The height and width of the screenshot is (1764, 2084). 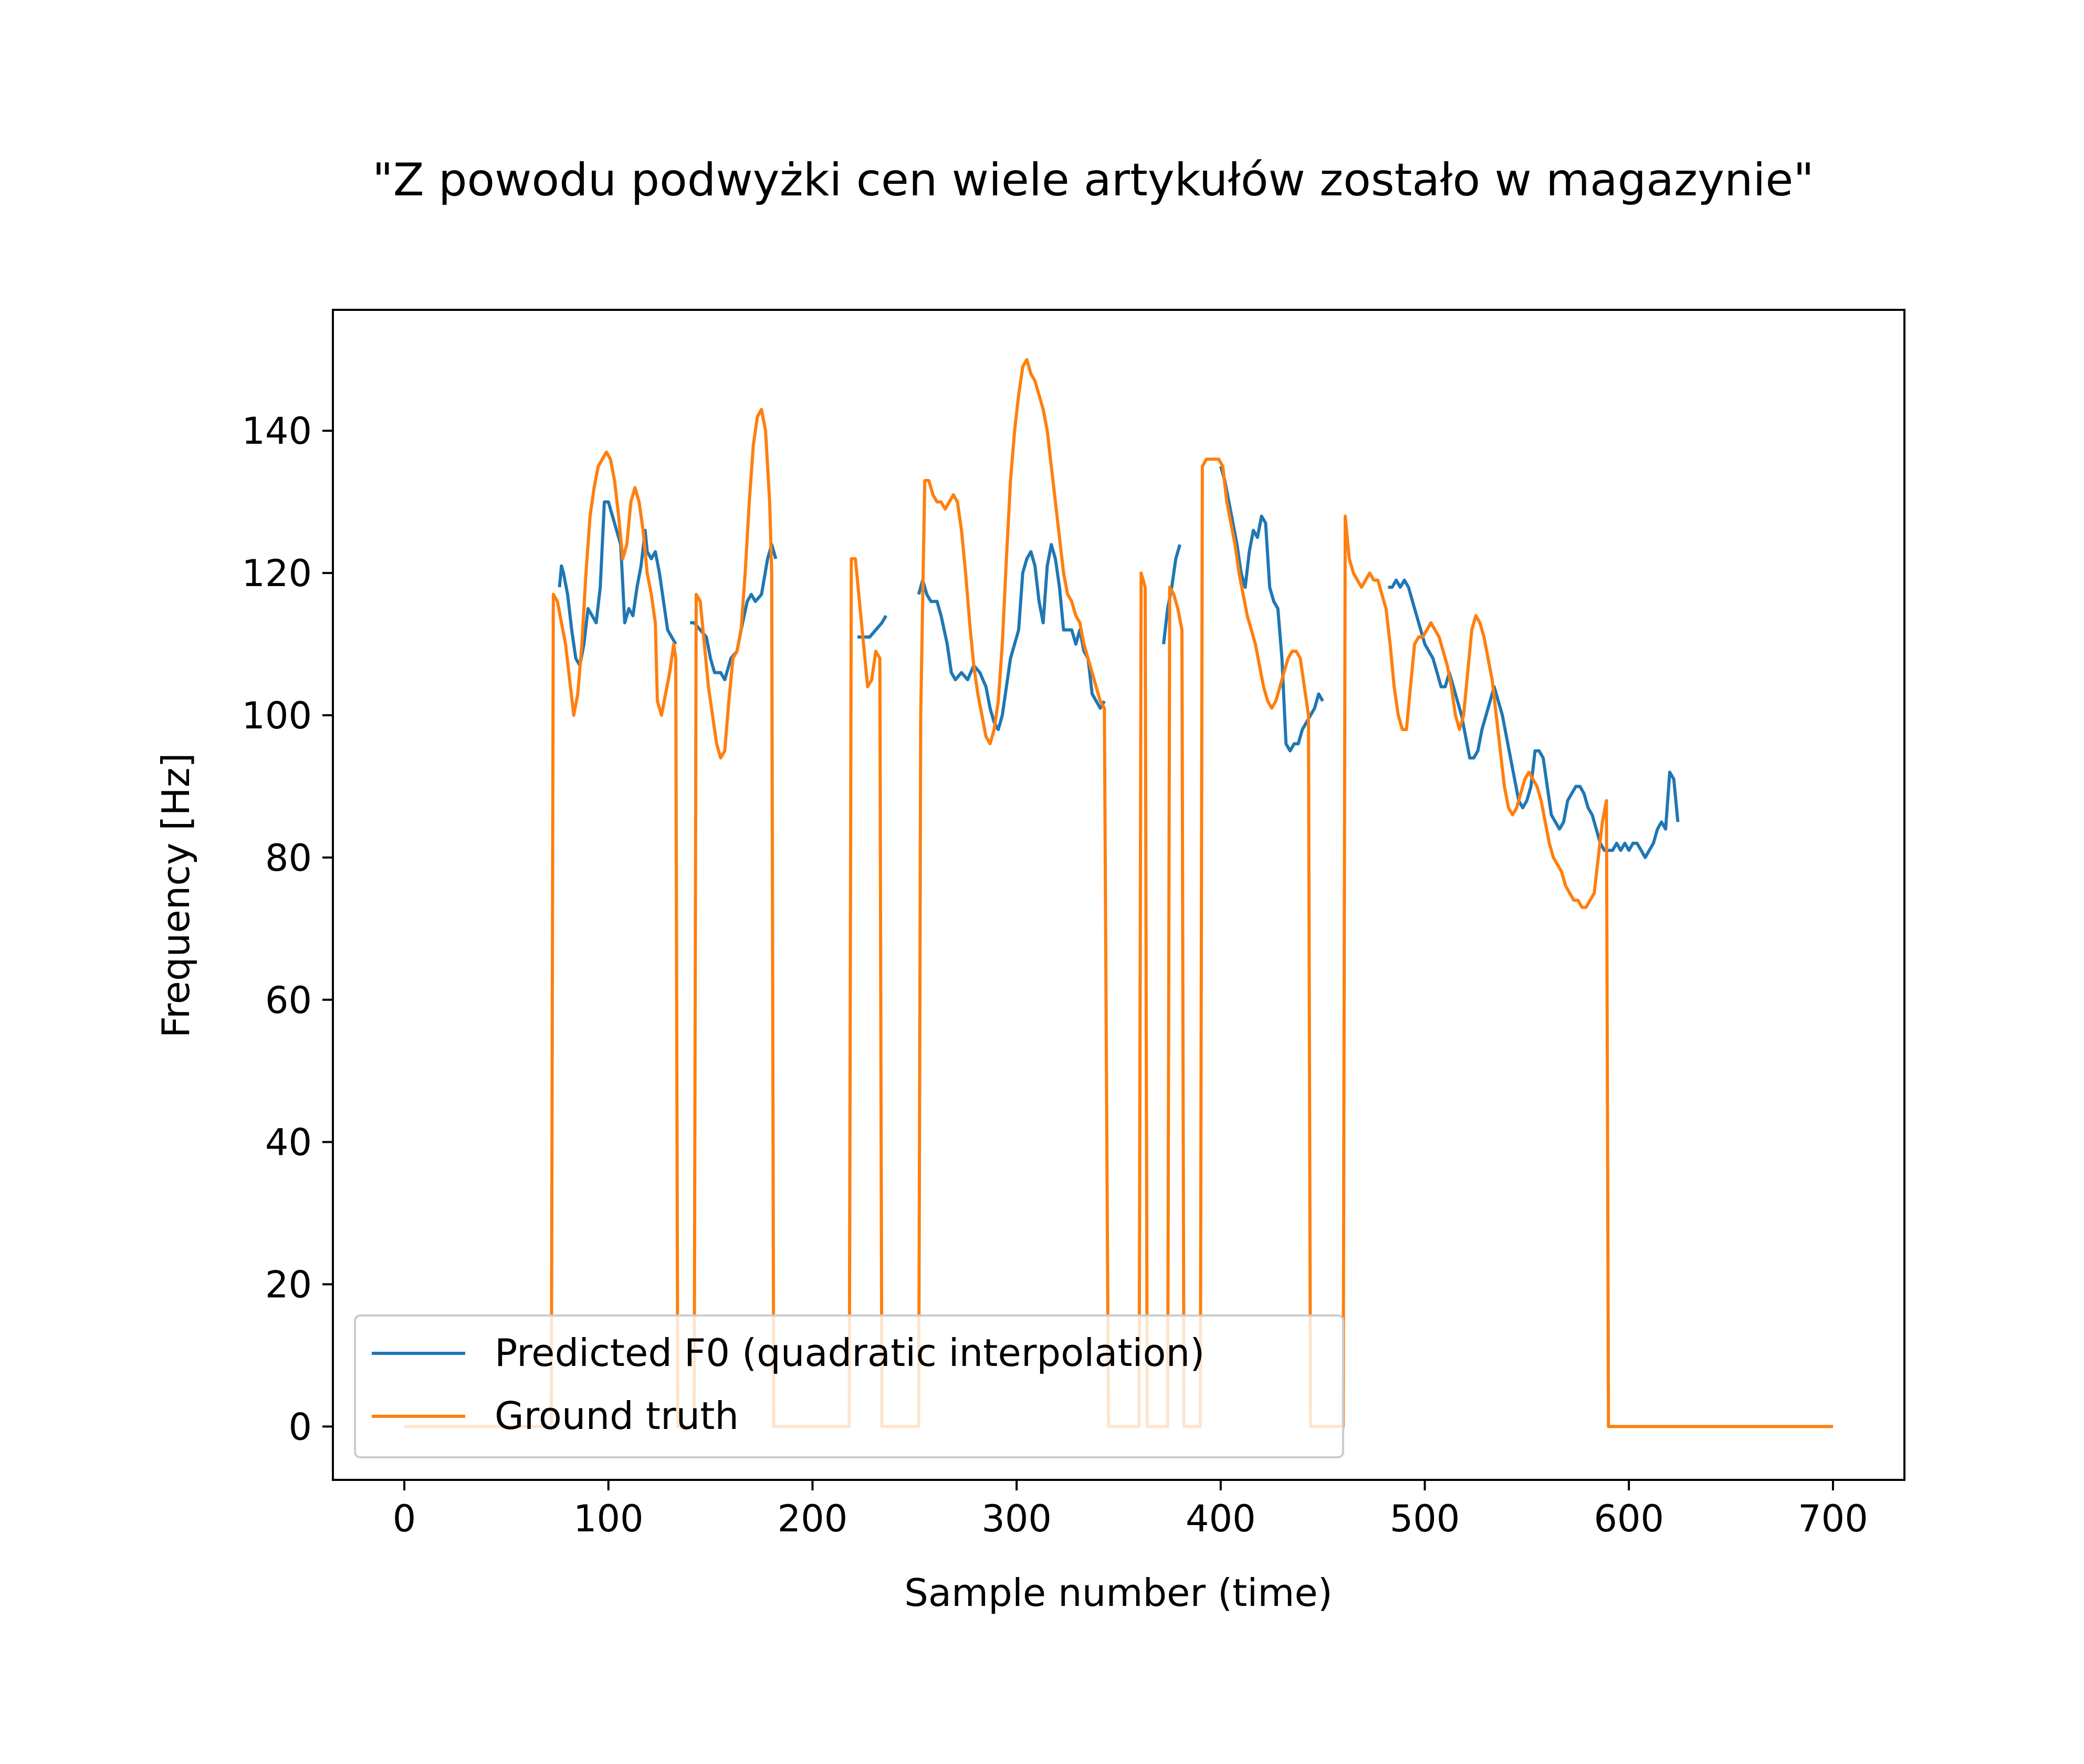 What do you see at coordinates (1833, 1518) in the screenshot?
I see `x-tick-label: 700` at bounding box center [1833, 1518].